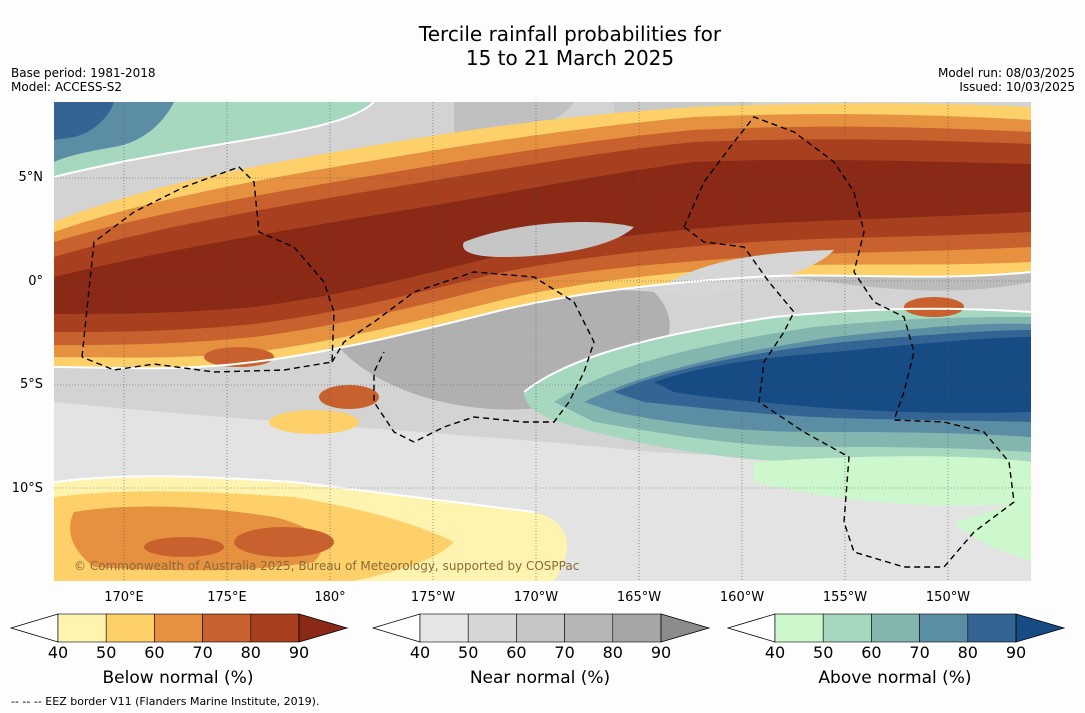  I want to click on lon-label-175w: 175°W, so click(433, 597).